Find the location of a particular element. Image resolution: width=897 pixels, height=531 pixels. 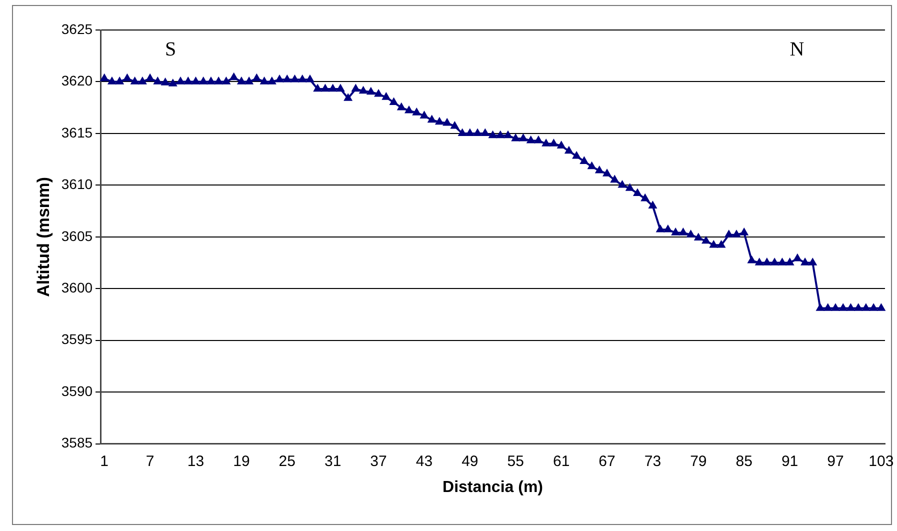

x-tick-label: 61 is located at coordinates (561, 461).